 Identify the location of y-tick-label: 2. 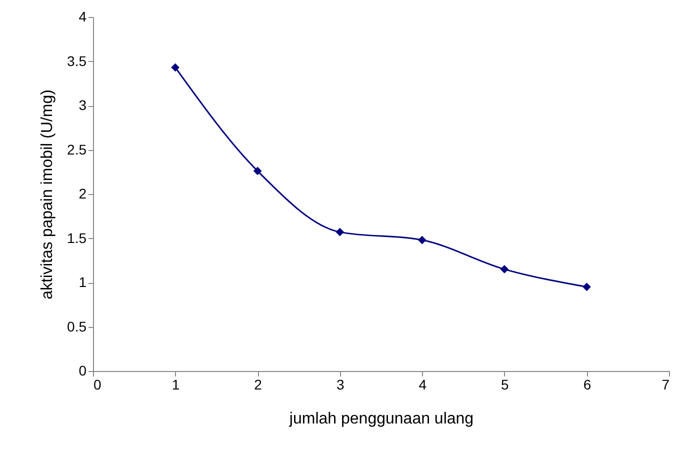
(82, 194).